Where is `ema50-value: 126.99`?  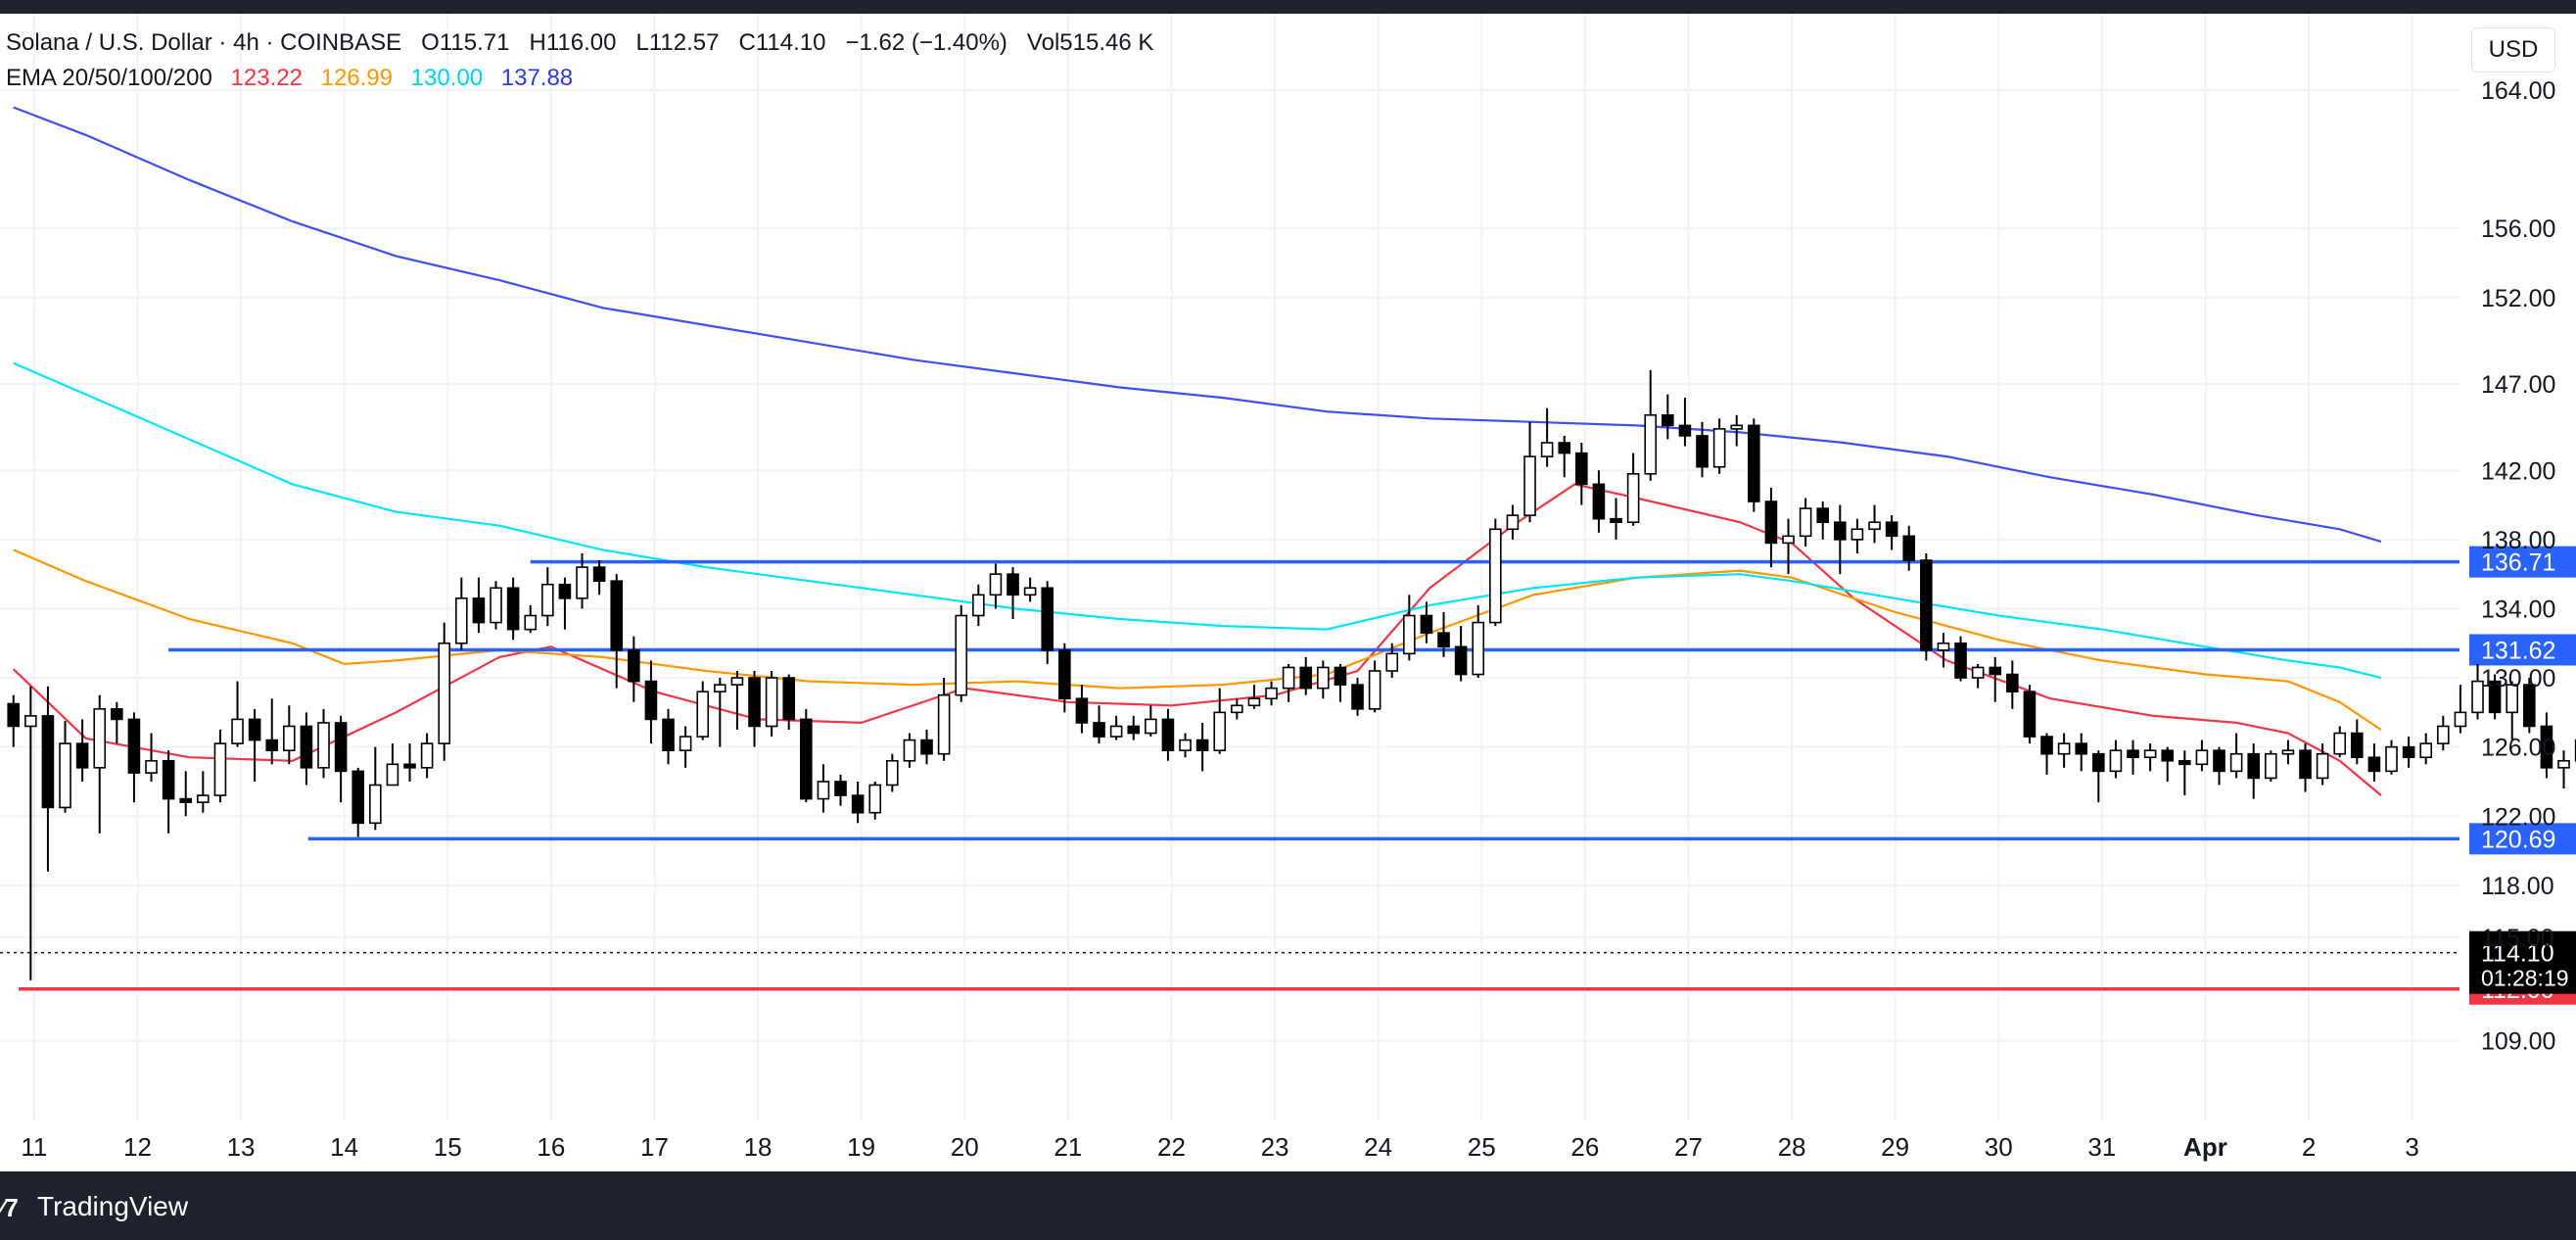 ema50-value: 126.99 is located at coordinates (357, 78).